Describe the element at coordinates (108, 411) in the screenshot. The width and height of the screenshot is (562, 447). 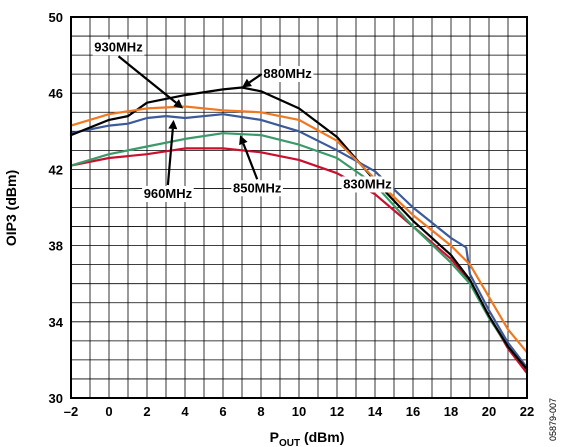
I see `x-tick-label: 0` at that location.